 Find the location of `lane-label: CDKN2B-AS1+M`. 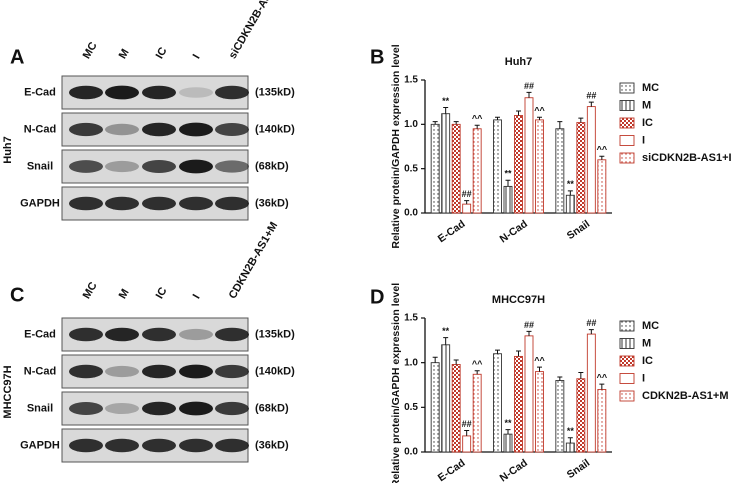

lane-label: CDKN2B-AS1+M is located at coordinates (254, 260).